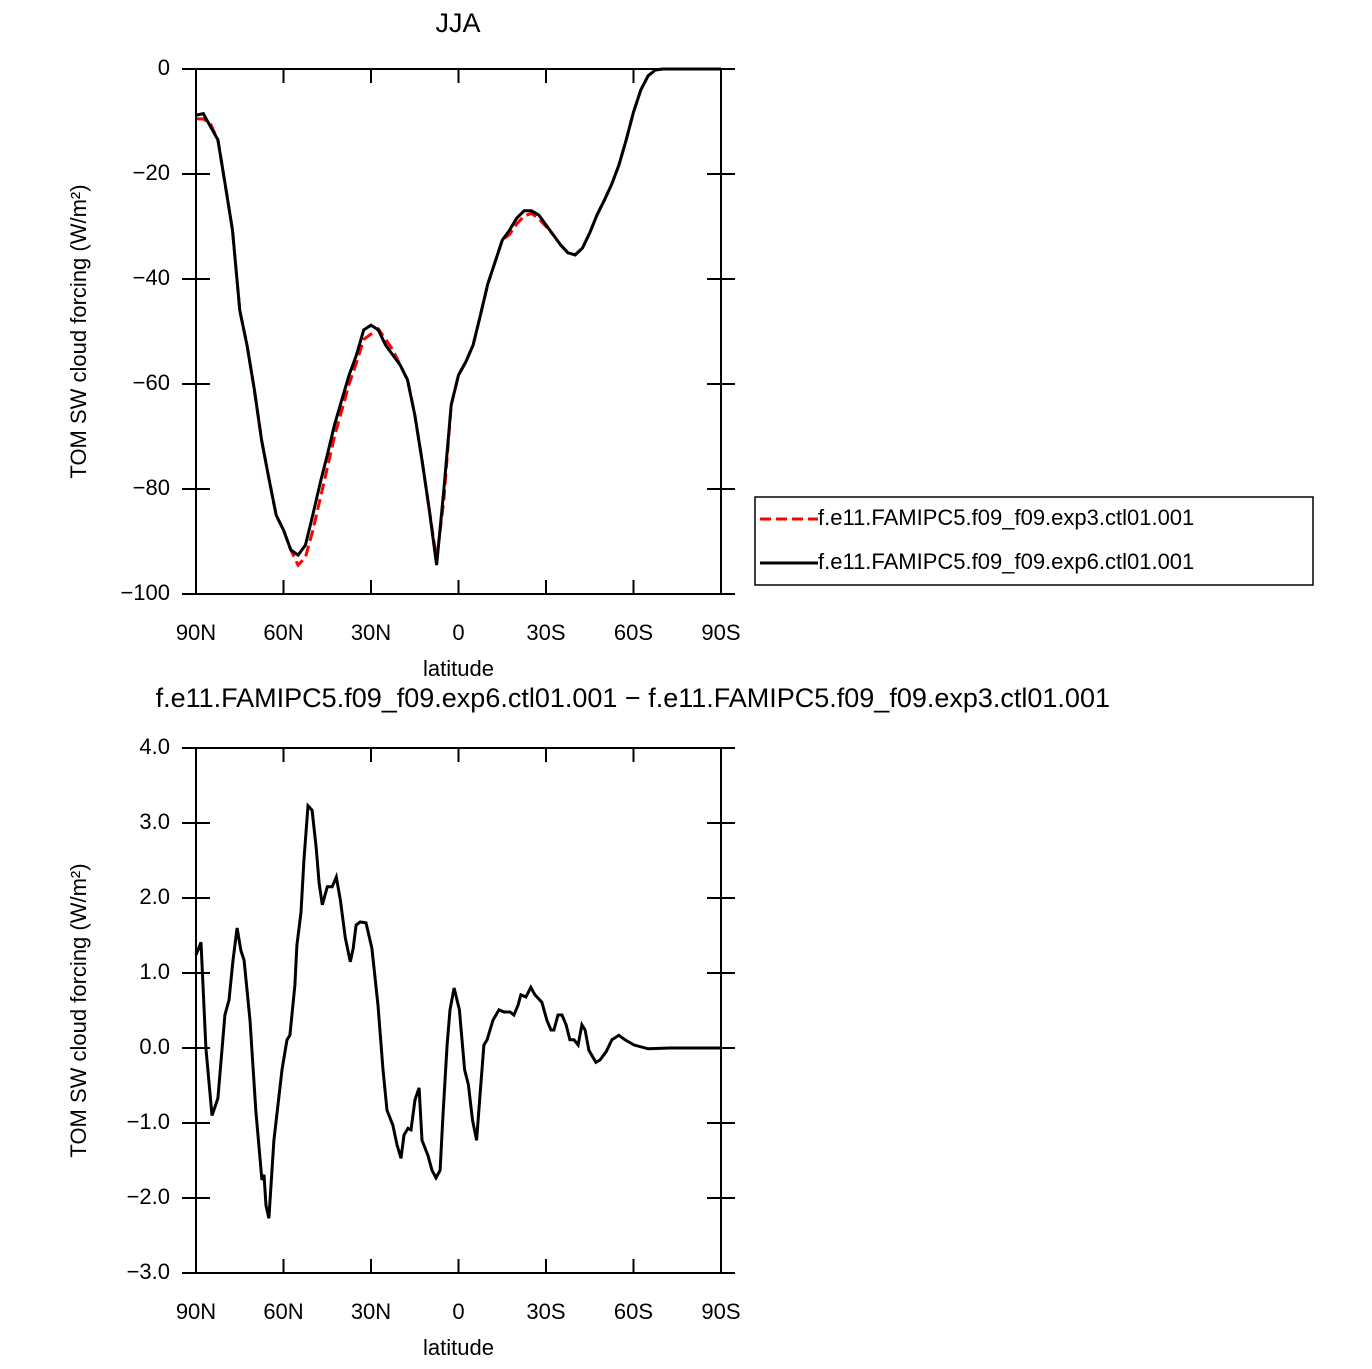  Describe the element at coordinates (145, 592) in the screenshot. I see `y-tick-label: −100` at that location.